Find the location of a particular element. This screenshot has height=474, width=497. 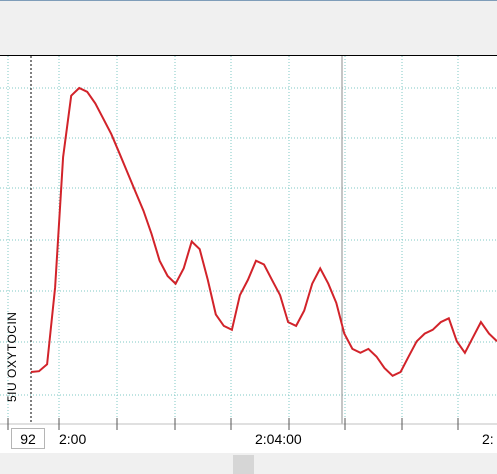

time-ticks is located at coordinates (233, 424).